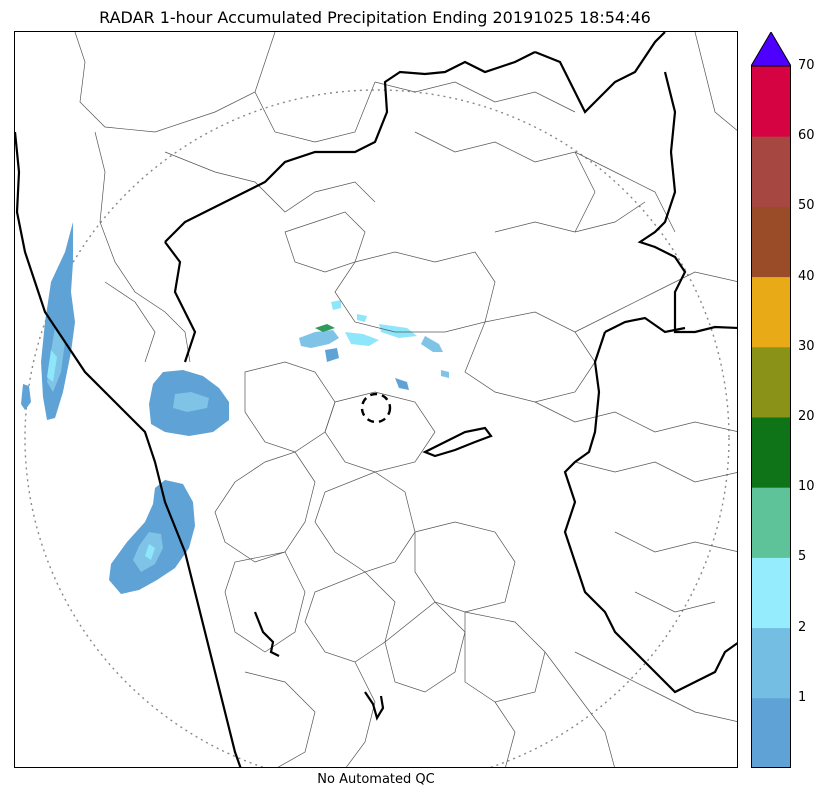 The image size is (825, 797). I want to click on colorbar-tick-label: 40, so click(806, 276).